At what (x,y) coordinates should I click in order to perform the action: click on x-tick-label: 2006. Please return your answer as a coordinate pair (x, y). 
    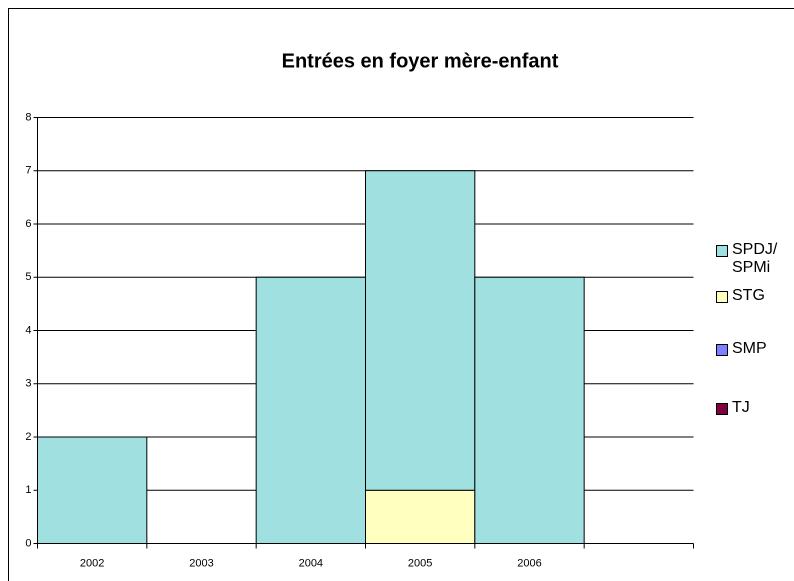
    Looking at the image, I should click on (529, 563).